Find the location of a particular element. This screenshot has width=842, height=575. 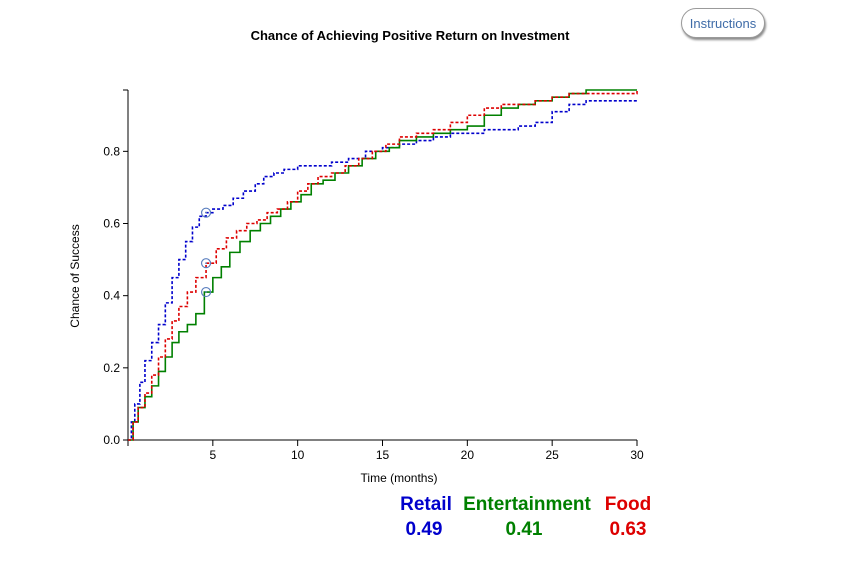

y-tick-label: 0.2 is located at coordinates (111, 368).